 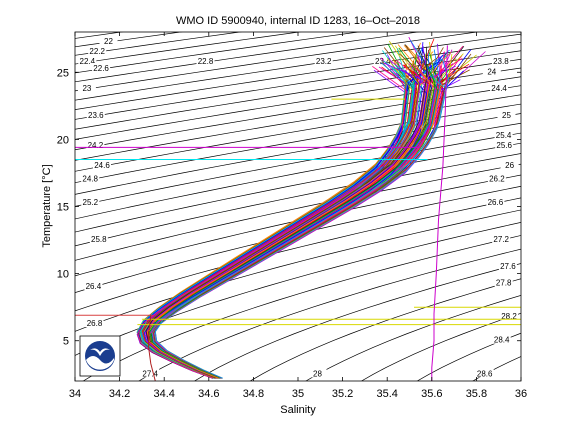 What do you see at coordinates (102, 165) in the screenshot?
I see `density-contour-label: 24.6` at bounding box center [102, 165].